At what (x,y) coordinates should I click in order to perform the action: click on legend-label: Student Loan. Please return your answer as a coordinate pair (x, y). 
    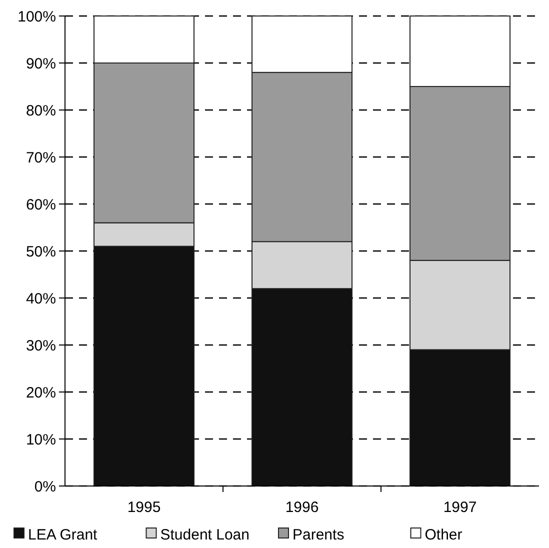
    Looking at the image, I should click on (205, 535).